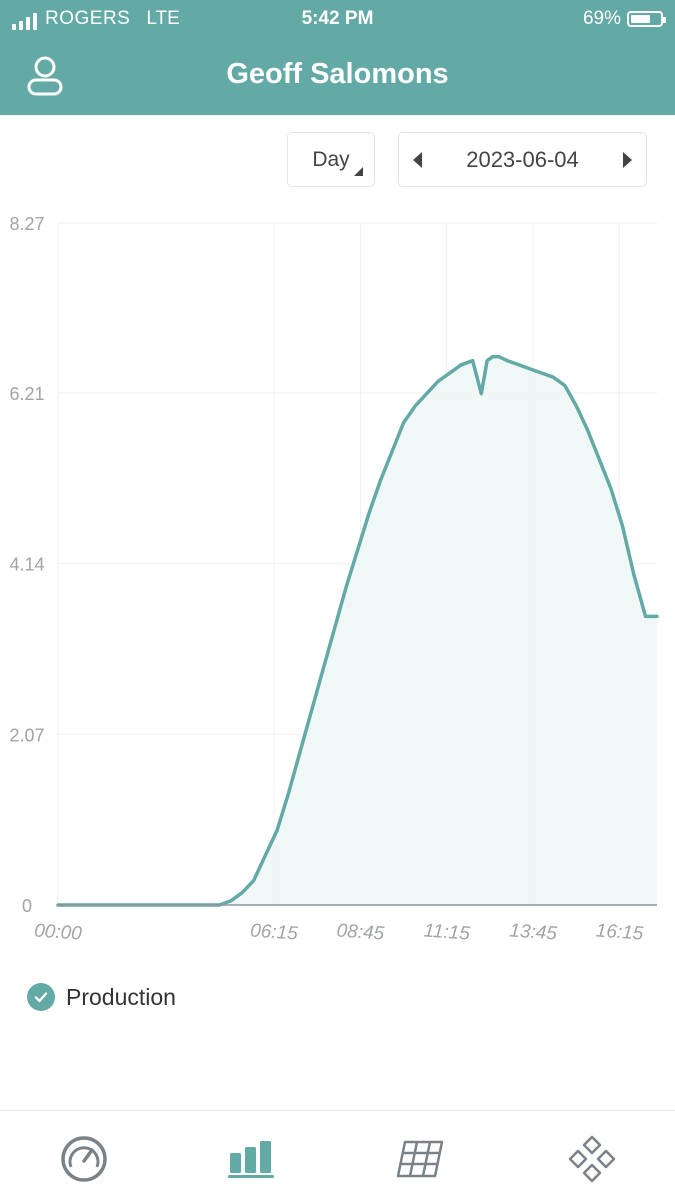  I want to click on y-tick-label: 2.07, so click(26, 735).